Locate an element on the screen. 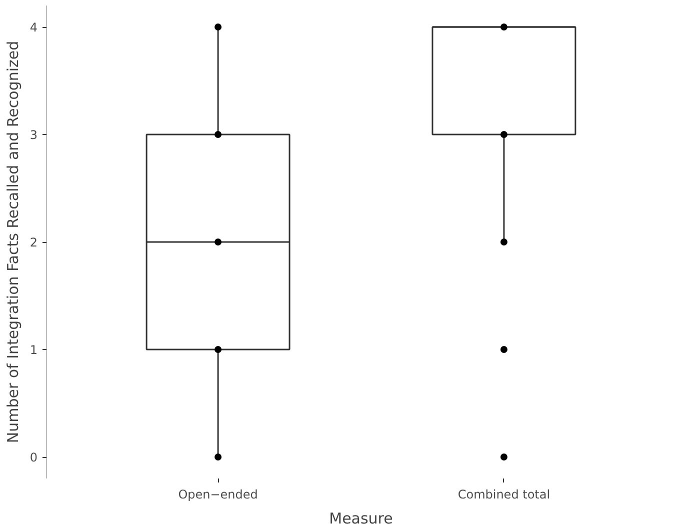 The height and width of the screenshot is (530, 680). x-axis-title: Measure is located at coordinates (361, 519).